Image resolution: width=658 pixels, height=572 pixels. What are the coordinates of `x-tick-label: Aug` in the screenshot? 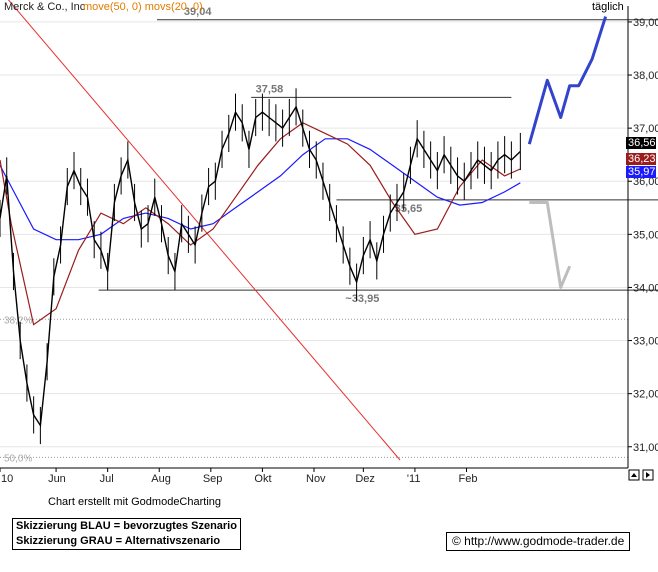 It's located at (161, 479).